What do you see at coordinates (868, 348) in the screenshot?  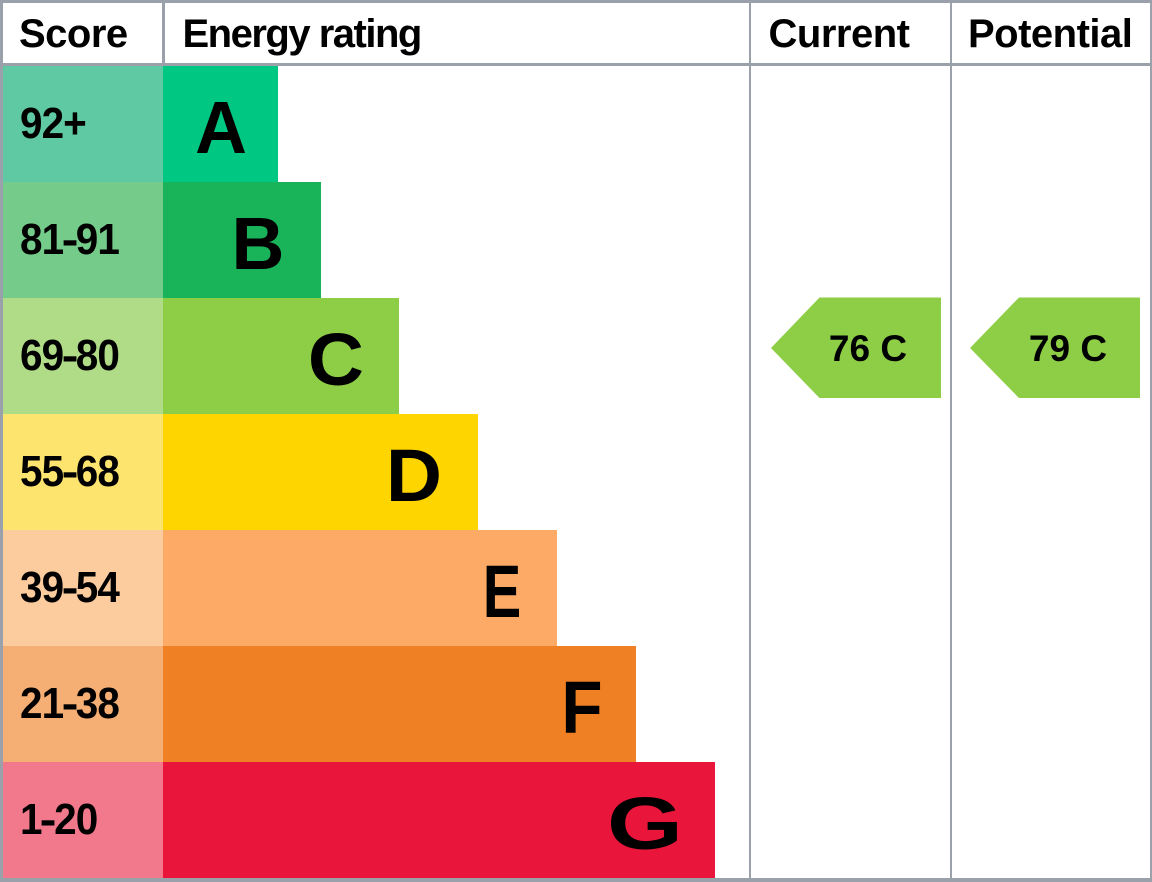 I see `svg-text: 76 C` at bounding box center [868, 348].